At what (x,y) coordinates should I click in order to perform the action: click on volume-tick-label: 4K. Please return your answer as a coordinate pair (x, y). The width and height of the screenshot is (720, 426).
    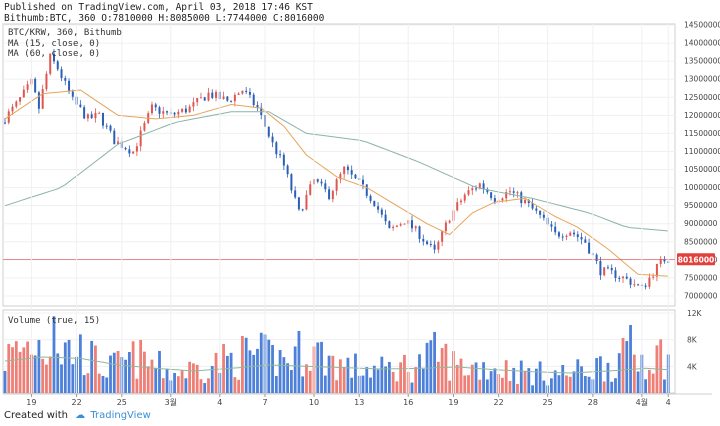
    Looking at the image, I should click on (692, 366).